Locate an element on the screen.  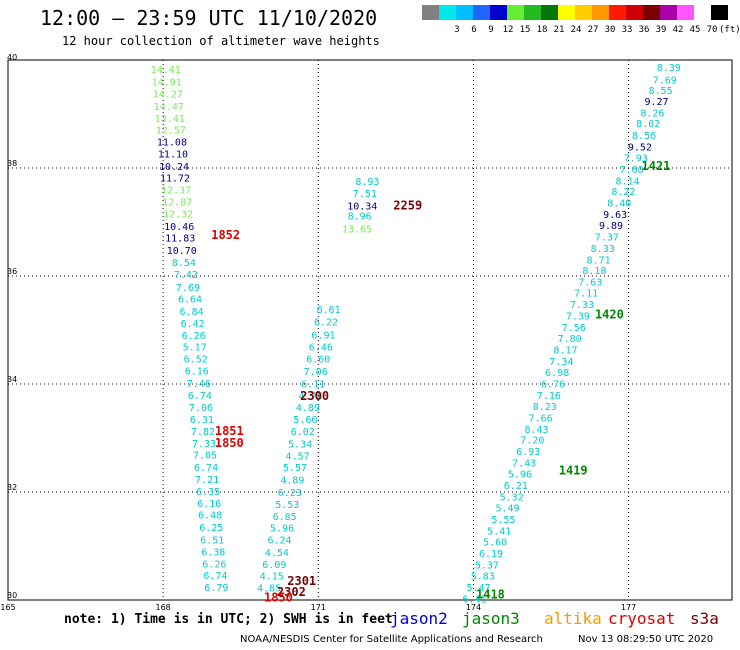
wave-height-value: 11.83 is located at coordinates (180, 239).